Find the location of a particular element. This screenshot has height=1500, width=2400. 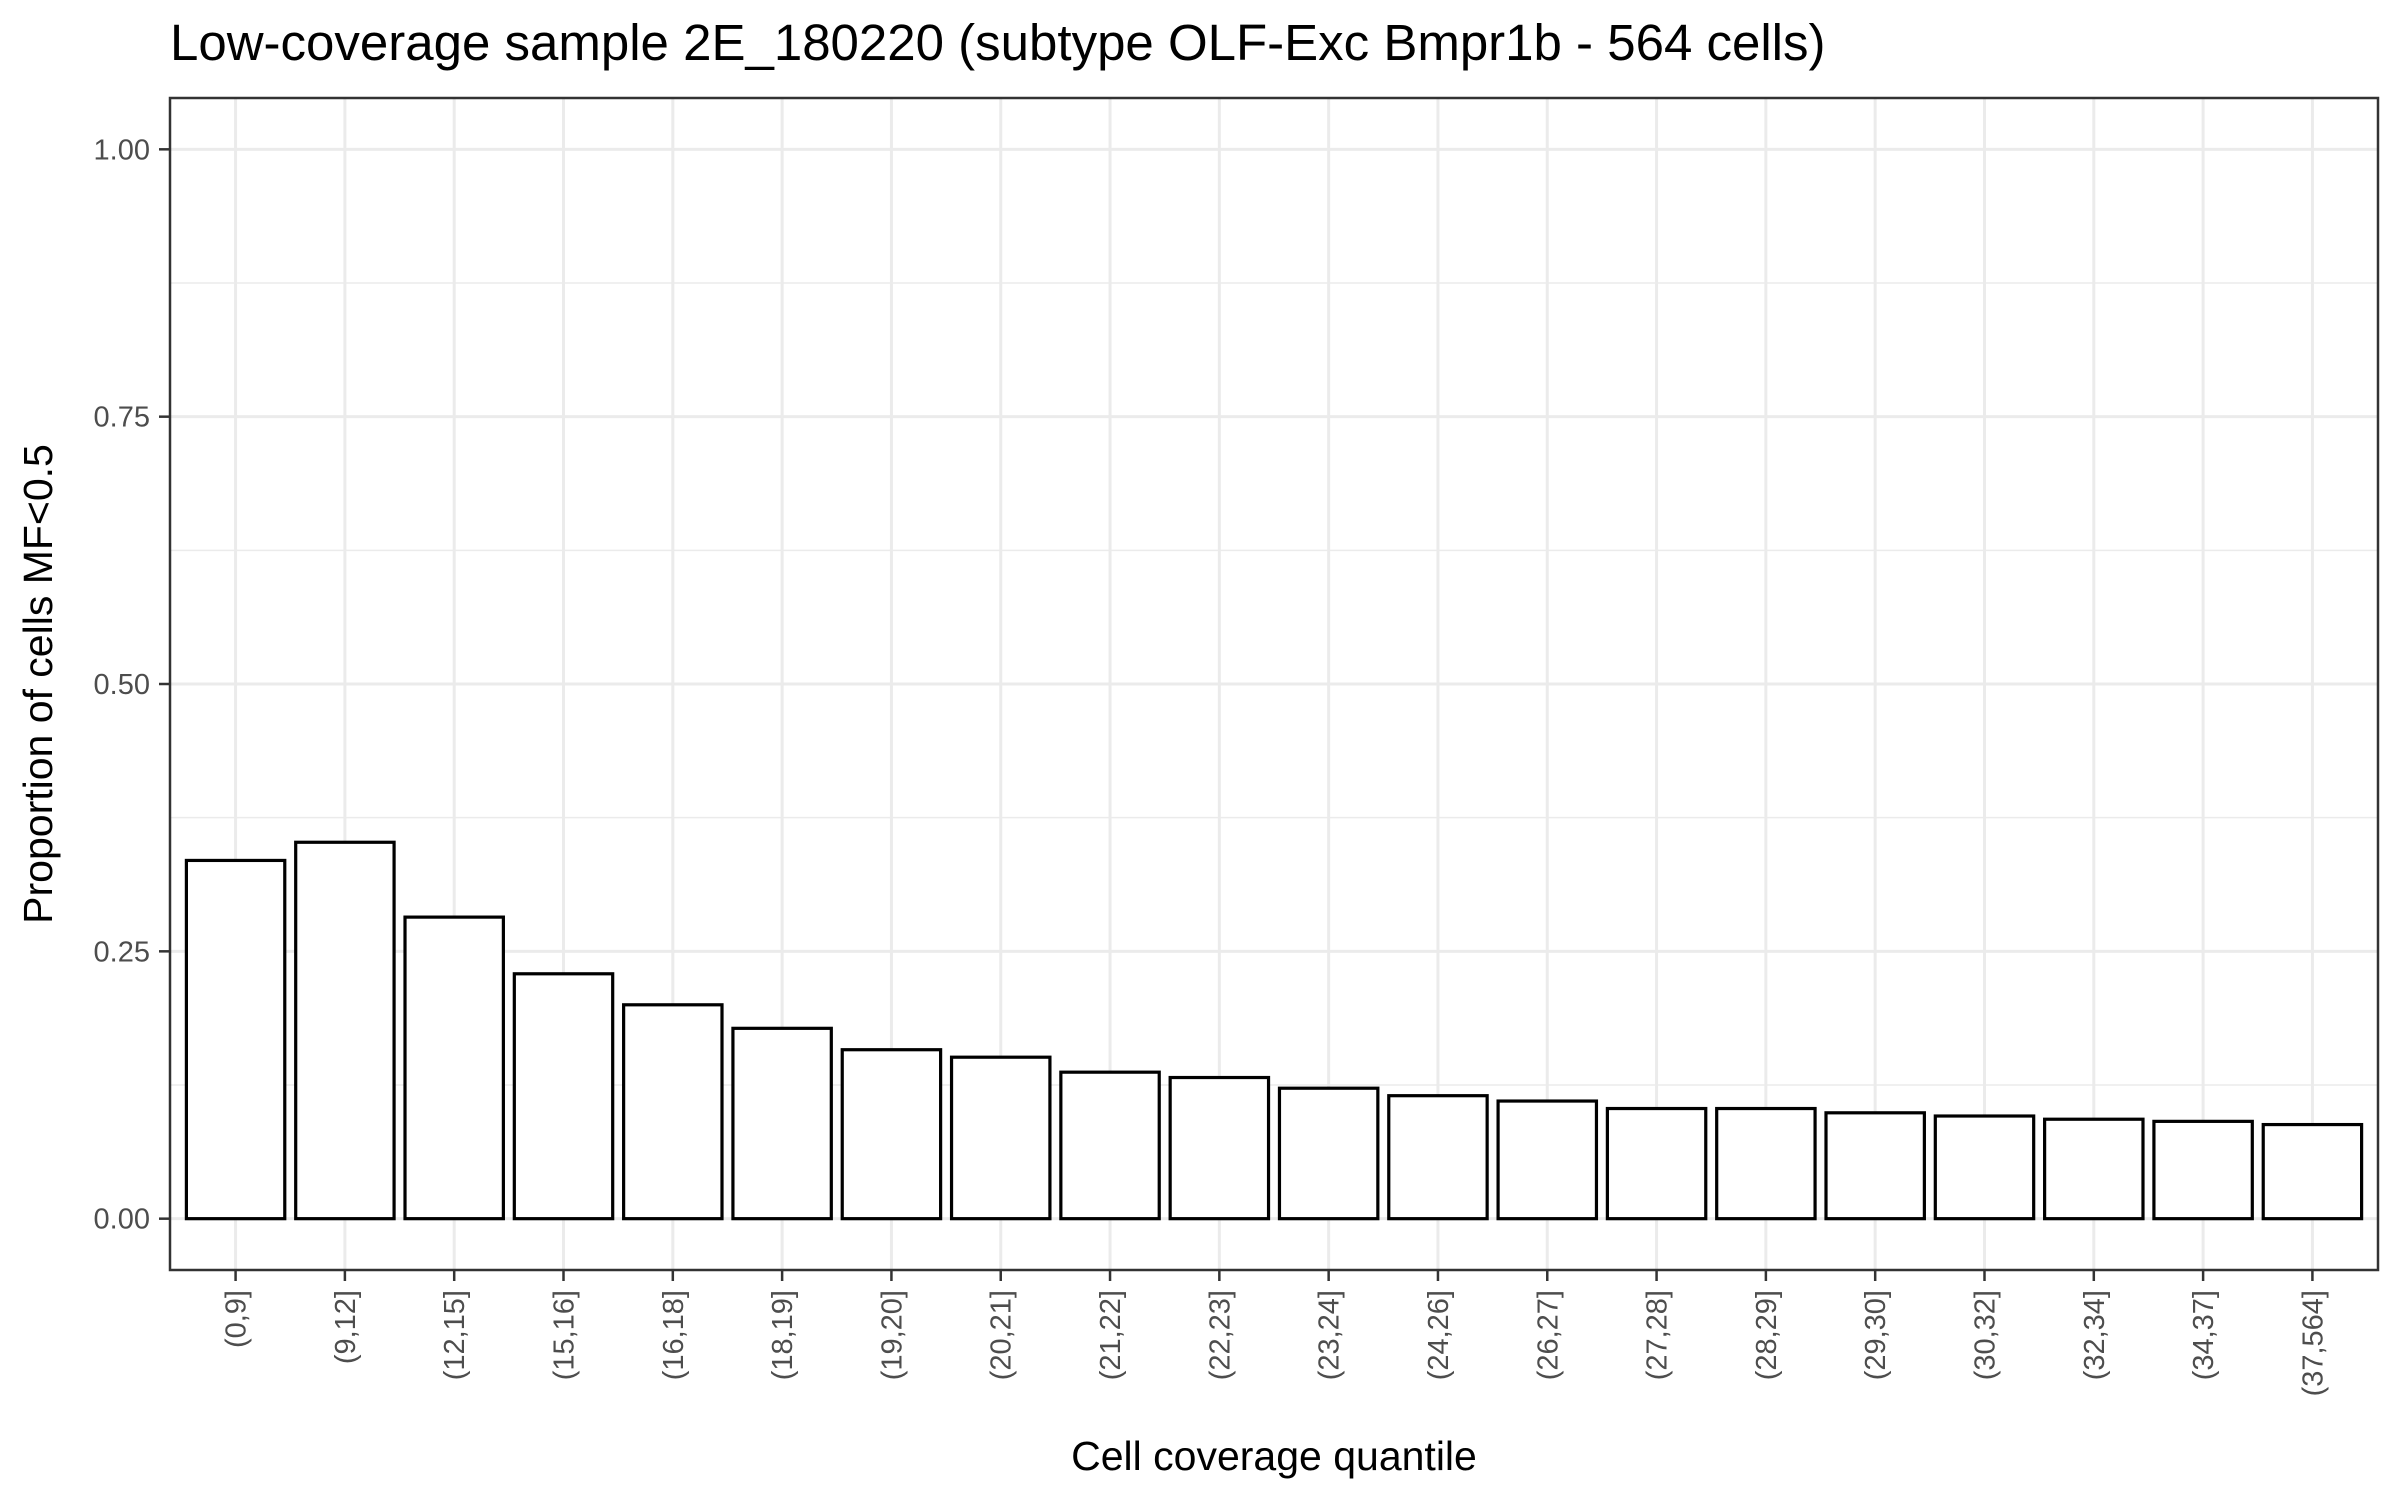

x-tick-label: (32,34] is located at coordinates (2095, 1335).